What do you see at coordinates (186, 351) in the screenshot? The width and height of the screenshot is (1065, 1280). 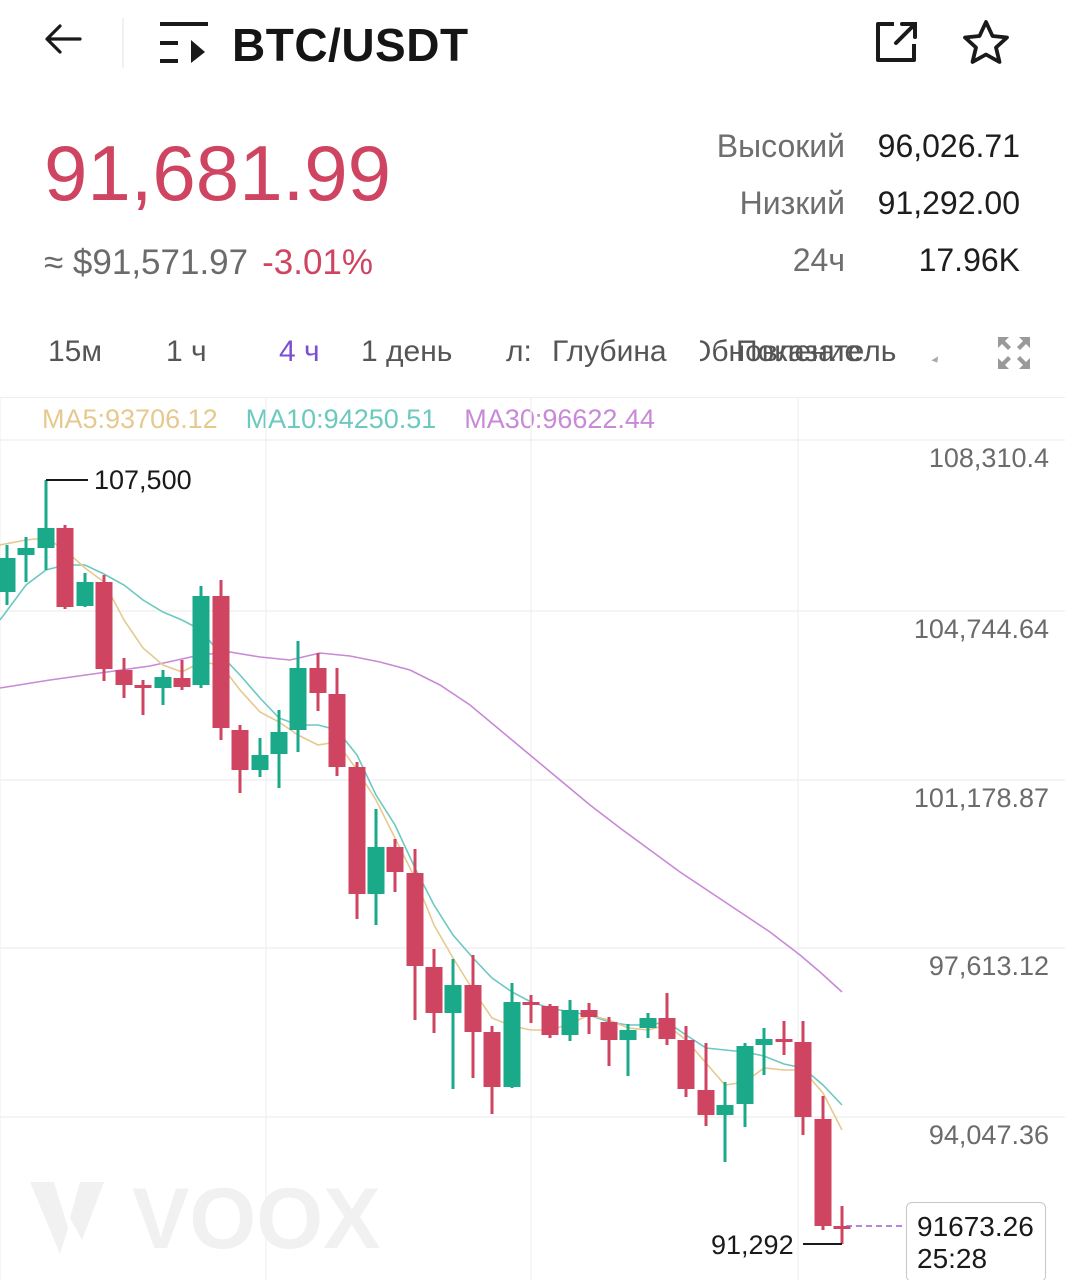 I see `tab-1: 1 ч` at bounding box center [186, 351].